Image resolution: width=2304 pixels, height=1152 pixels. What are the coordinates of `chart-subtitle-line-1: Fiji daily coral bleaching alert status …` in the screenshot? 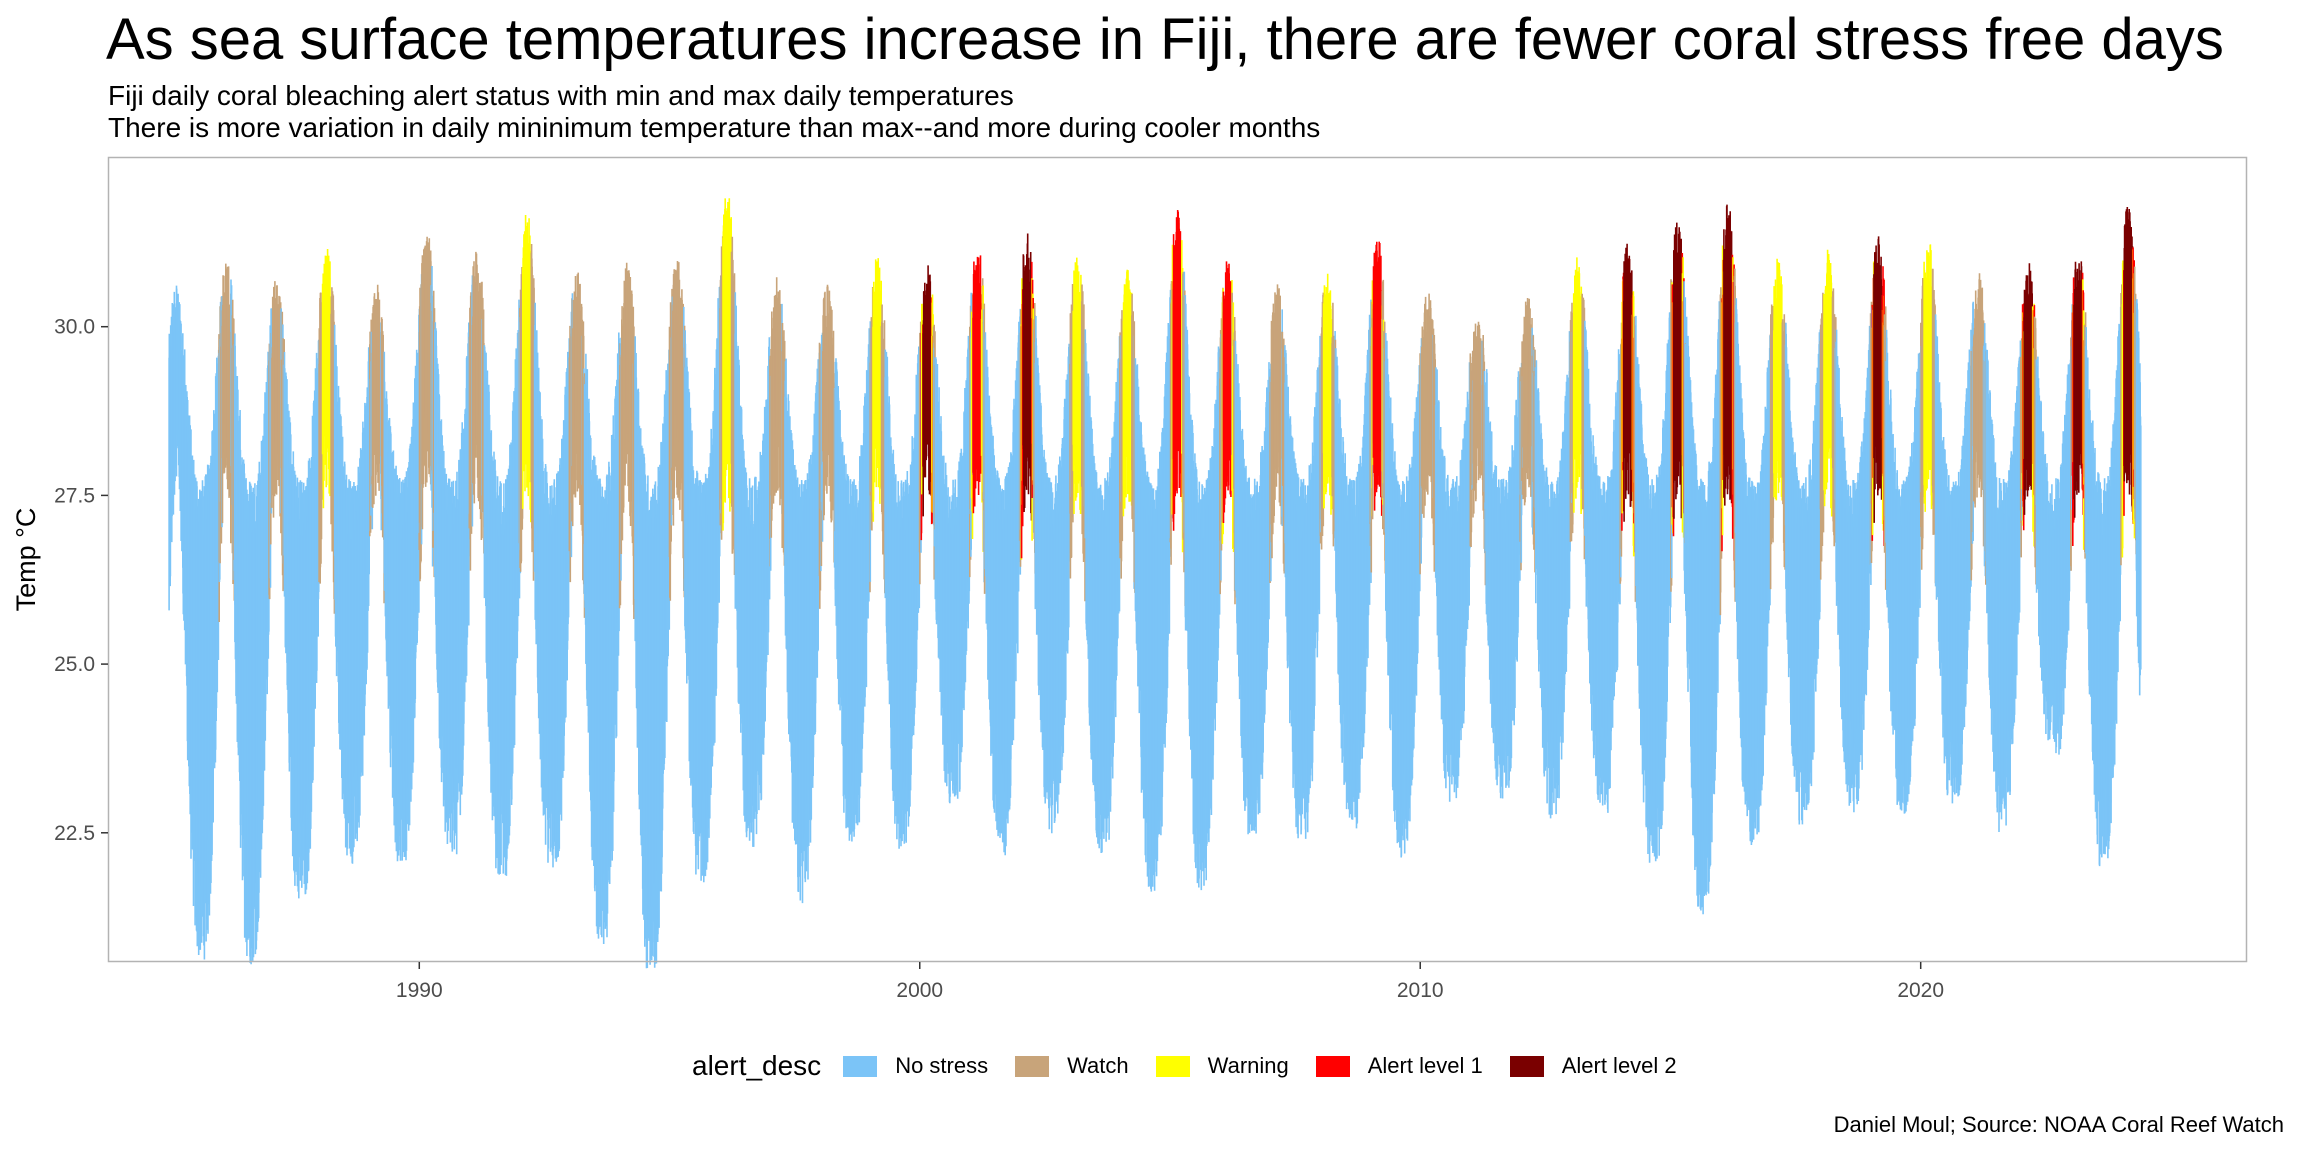 It's located at (561, 95).